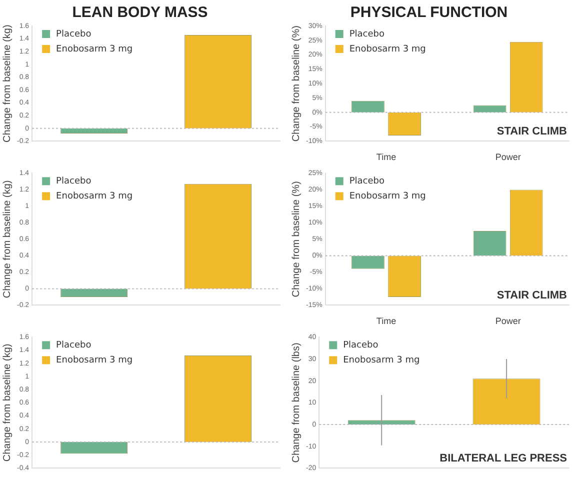 Image resolution: width=577 pixels, height=493 pixels. Describe the element at coordinates (296, 402) in the screenshot. I see `y-axis-title: Change from baseline (lbs)` at that location.